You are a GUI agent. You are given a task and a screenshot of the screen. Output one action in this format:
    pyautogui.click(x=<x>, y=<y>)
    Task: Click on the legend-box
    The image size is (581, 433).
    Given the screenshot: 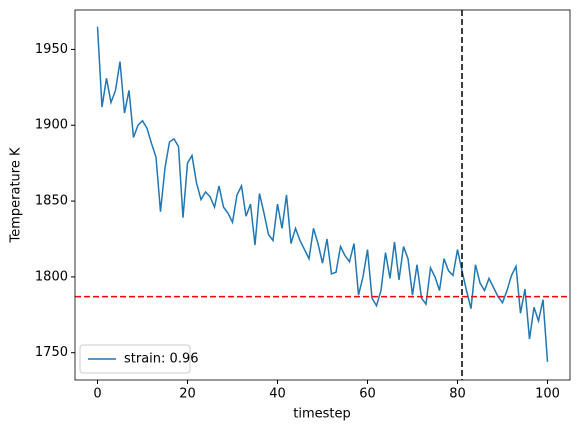 What is the action you would take?
    pyautogui.click(x=135, y=359)
    